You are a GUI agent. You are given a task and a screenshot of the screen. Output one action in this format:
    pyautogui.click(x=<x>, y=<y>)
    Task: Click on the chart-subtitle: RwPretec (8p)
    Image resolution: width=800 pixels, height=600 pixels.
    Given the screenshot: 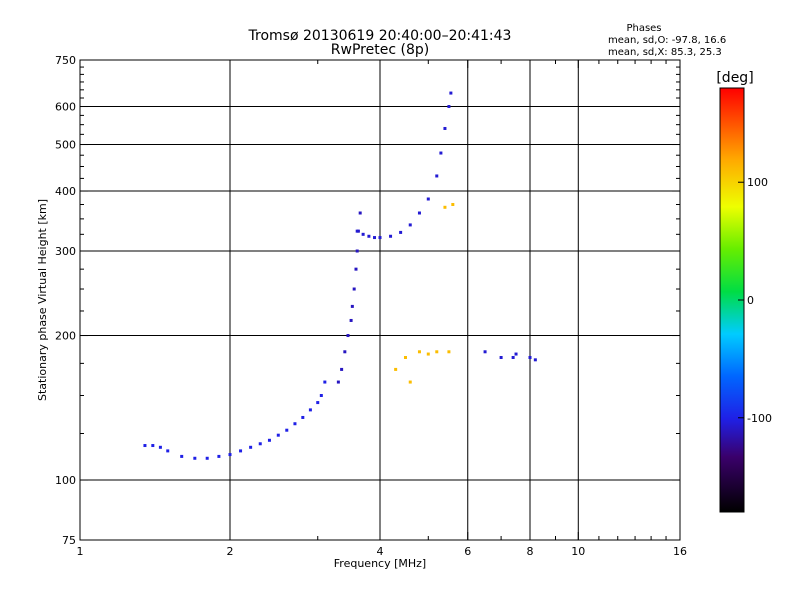 What is the action you would take?
    pyautogui.click(x=380, y=50)
    